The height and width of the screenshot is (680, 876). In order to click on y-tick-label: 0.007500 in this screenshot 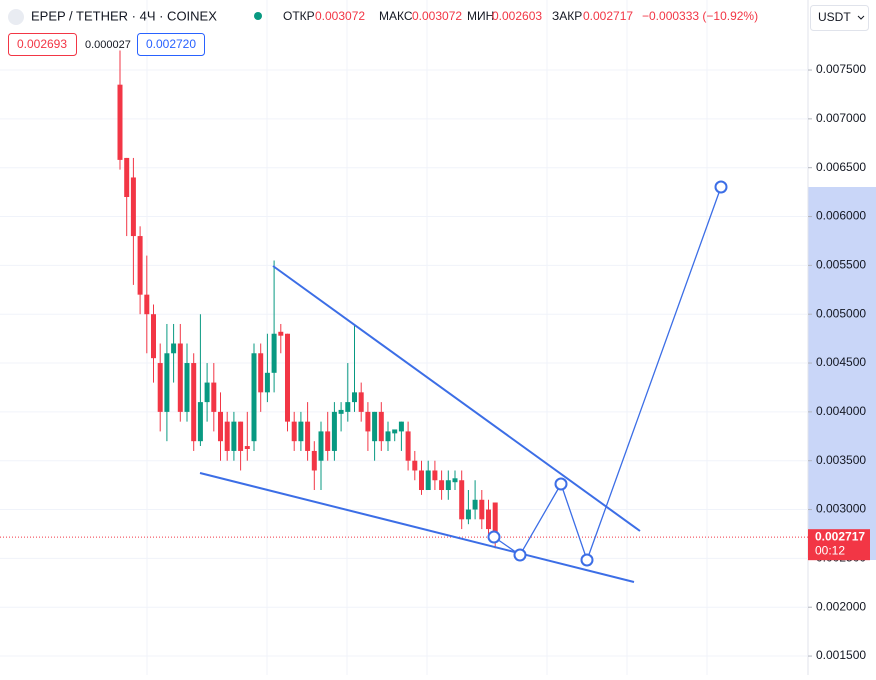, I will do `click(841, 69)`.